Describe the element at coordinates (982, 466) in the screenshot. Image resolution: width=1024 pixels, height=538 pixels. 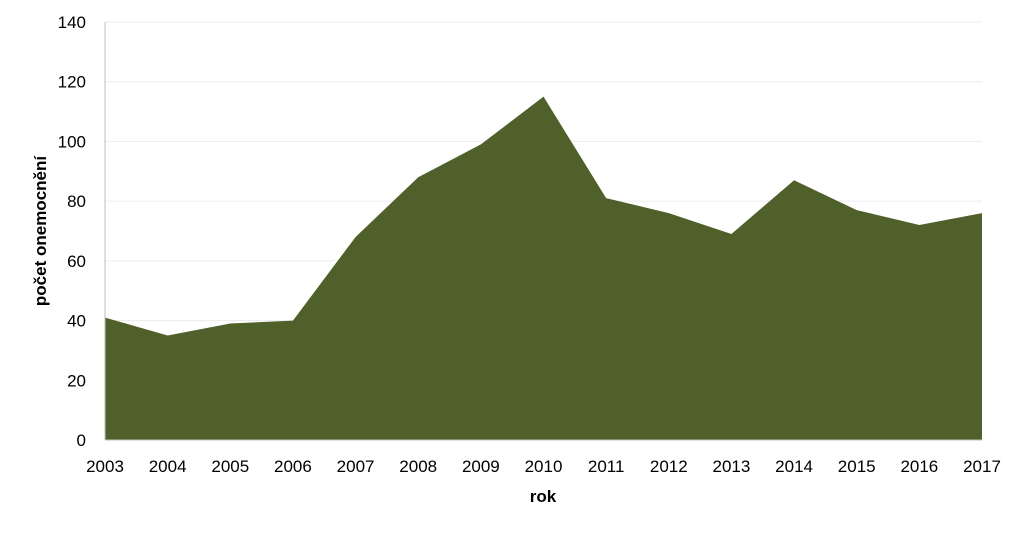
I see `x-tick-label-2017: 2017` at that location.